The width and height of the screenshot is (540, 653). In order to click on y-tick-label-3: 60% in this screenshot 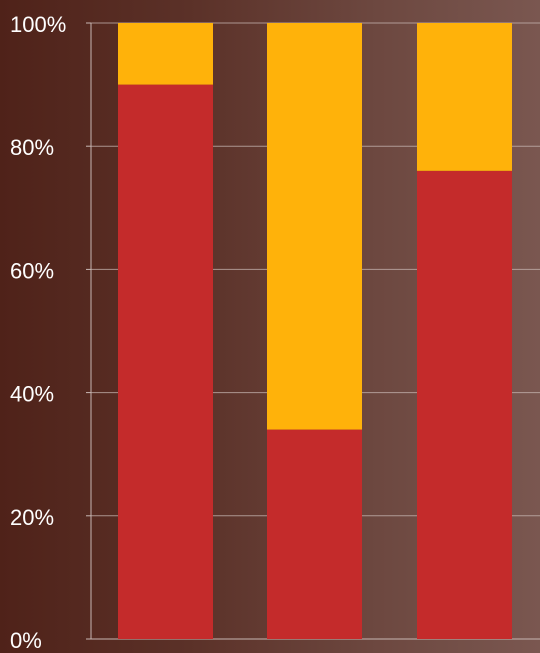, I will do `click(32, 270)`.